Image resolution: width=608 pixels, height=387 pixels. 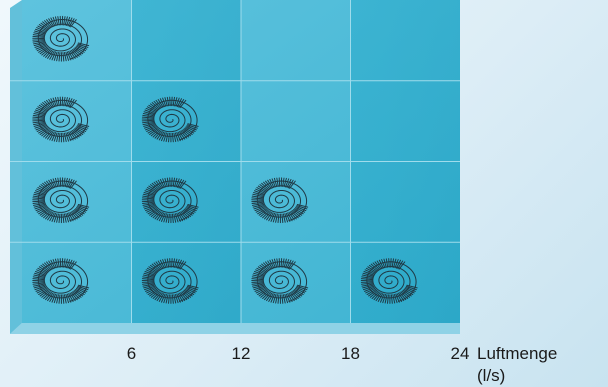 What do you see at coordinates (241, 353) in the screenshot?
I see `x-tick-label: 12` at bounding box center [241, 353].